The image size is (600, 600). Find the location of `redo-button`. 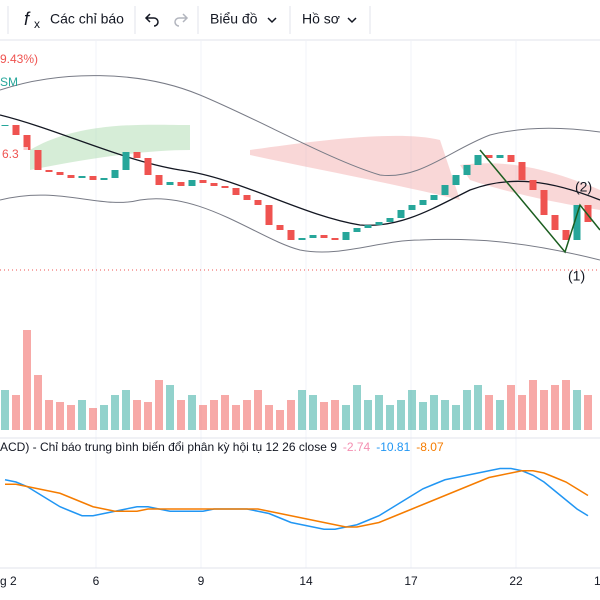

redo-button is located at coordinates (181, 20).